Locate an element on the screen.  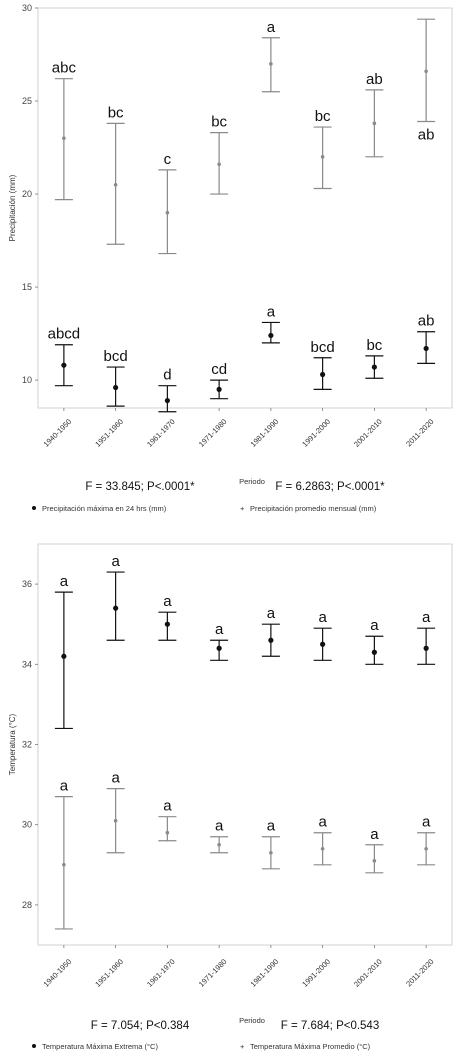
significance-letter: d is located at coordinates (167, 375).